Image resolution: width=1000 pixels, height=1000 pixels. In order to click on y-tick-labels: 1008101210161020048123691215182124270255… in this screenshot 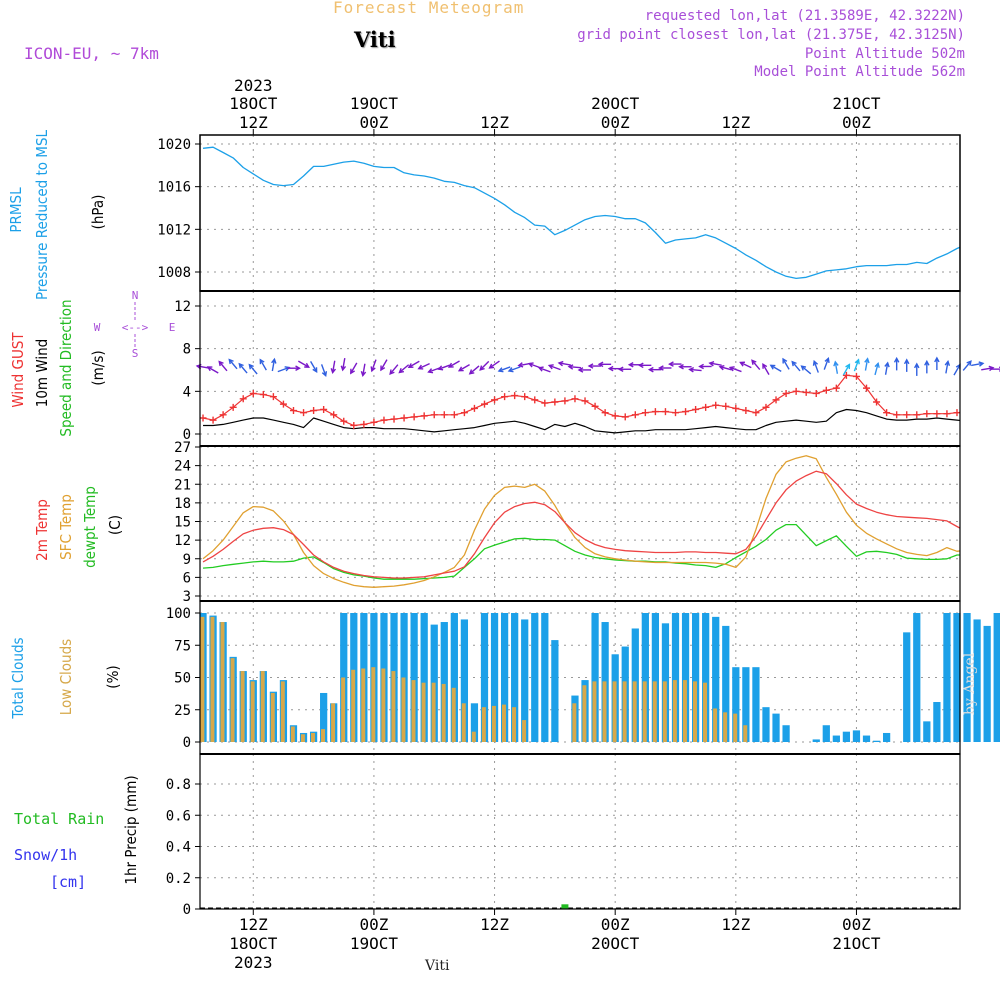, I will do `click(178, 527)`.